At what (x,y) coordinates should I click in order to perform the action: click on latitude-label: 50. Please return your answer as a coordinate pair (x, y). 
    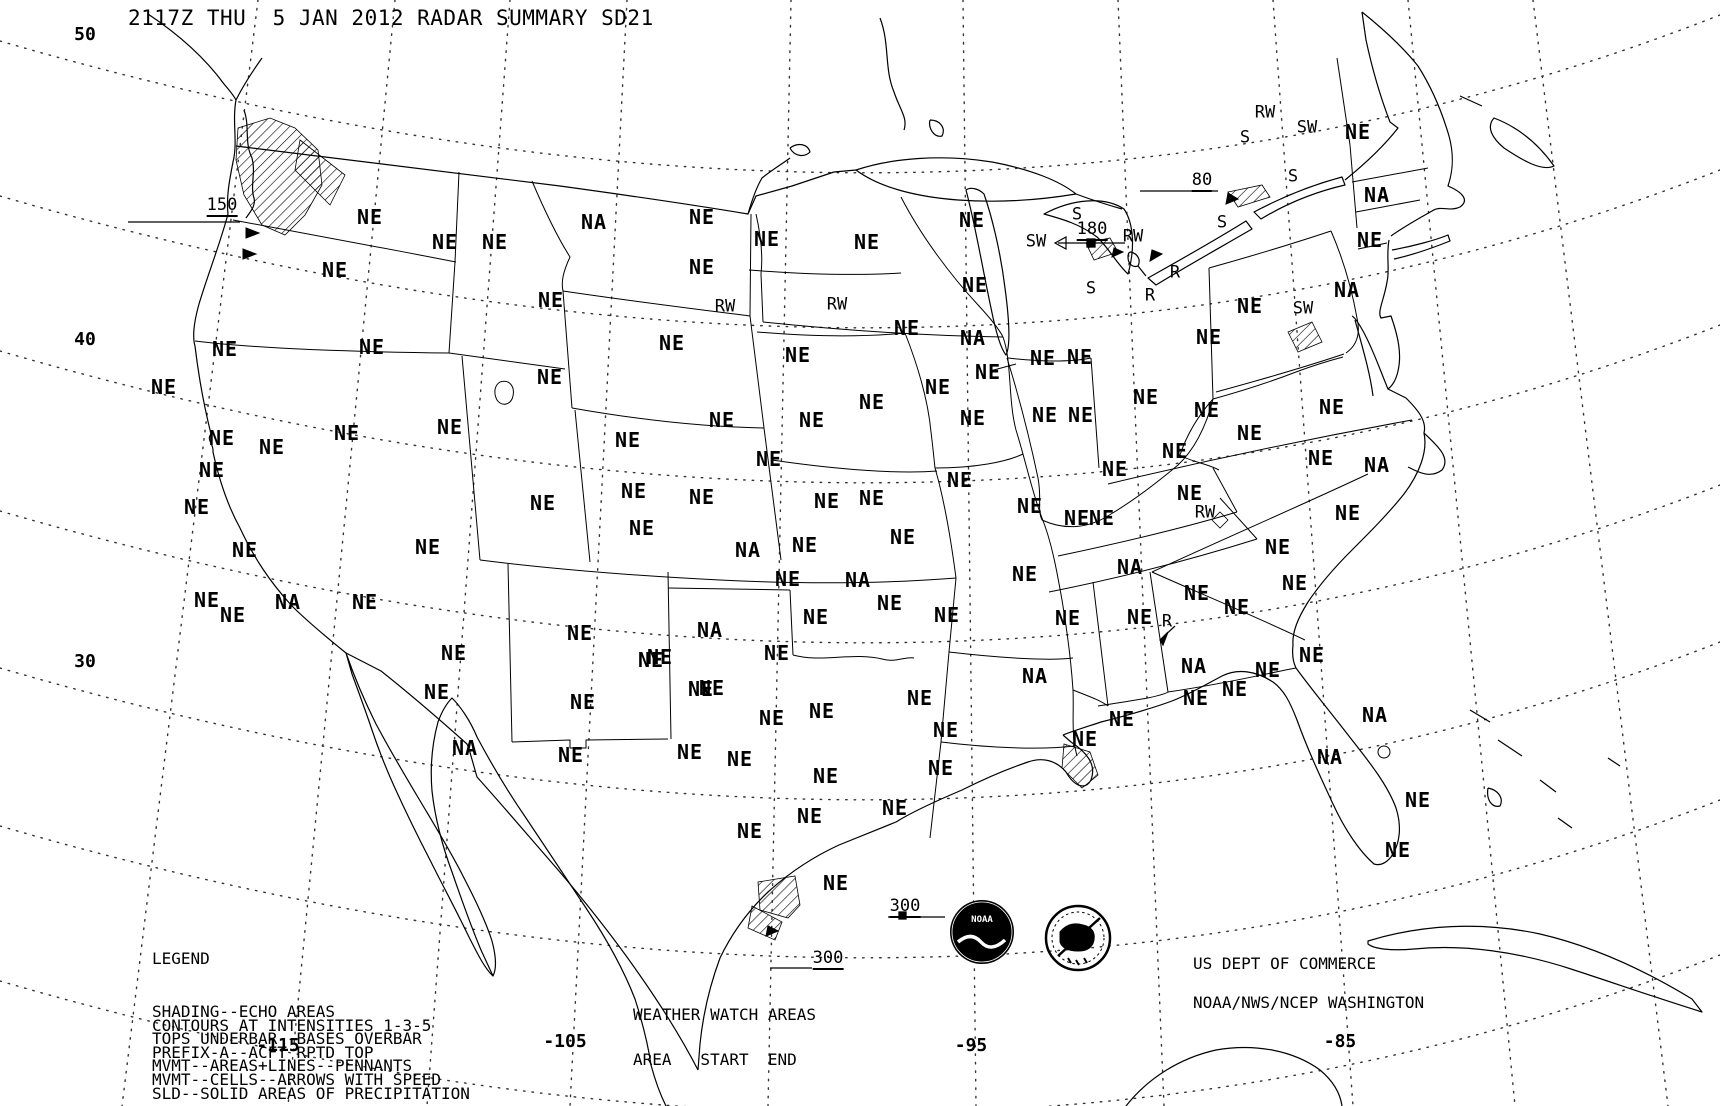
    Looking at the image, I should click on (85, 34).